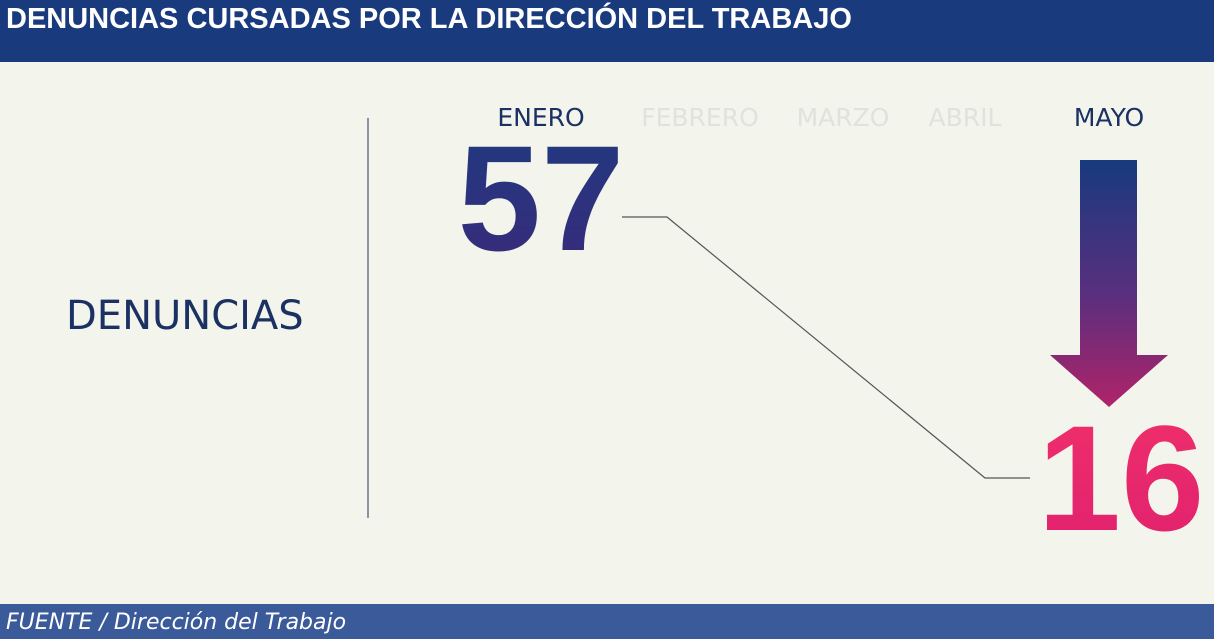  Describe the element at coordinates (541, 198) in the screenshot. I see `start-value: 57` at that location.